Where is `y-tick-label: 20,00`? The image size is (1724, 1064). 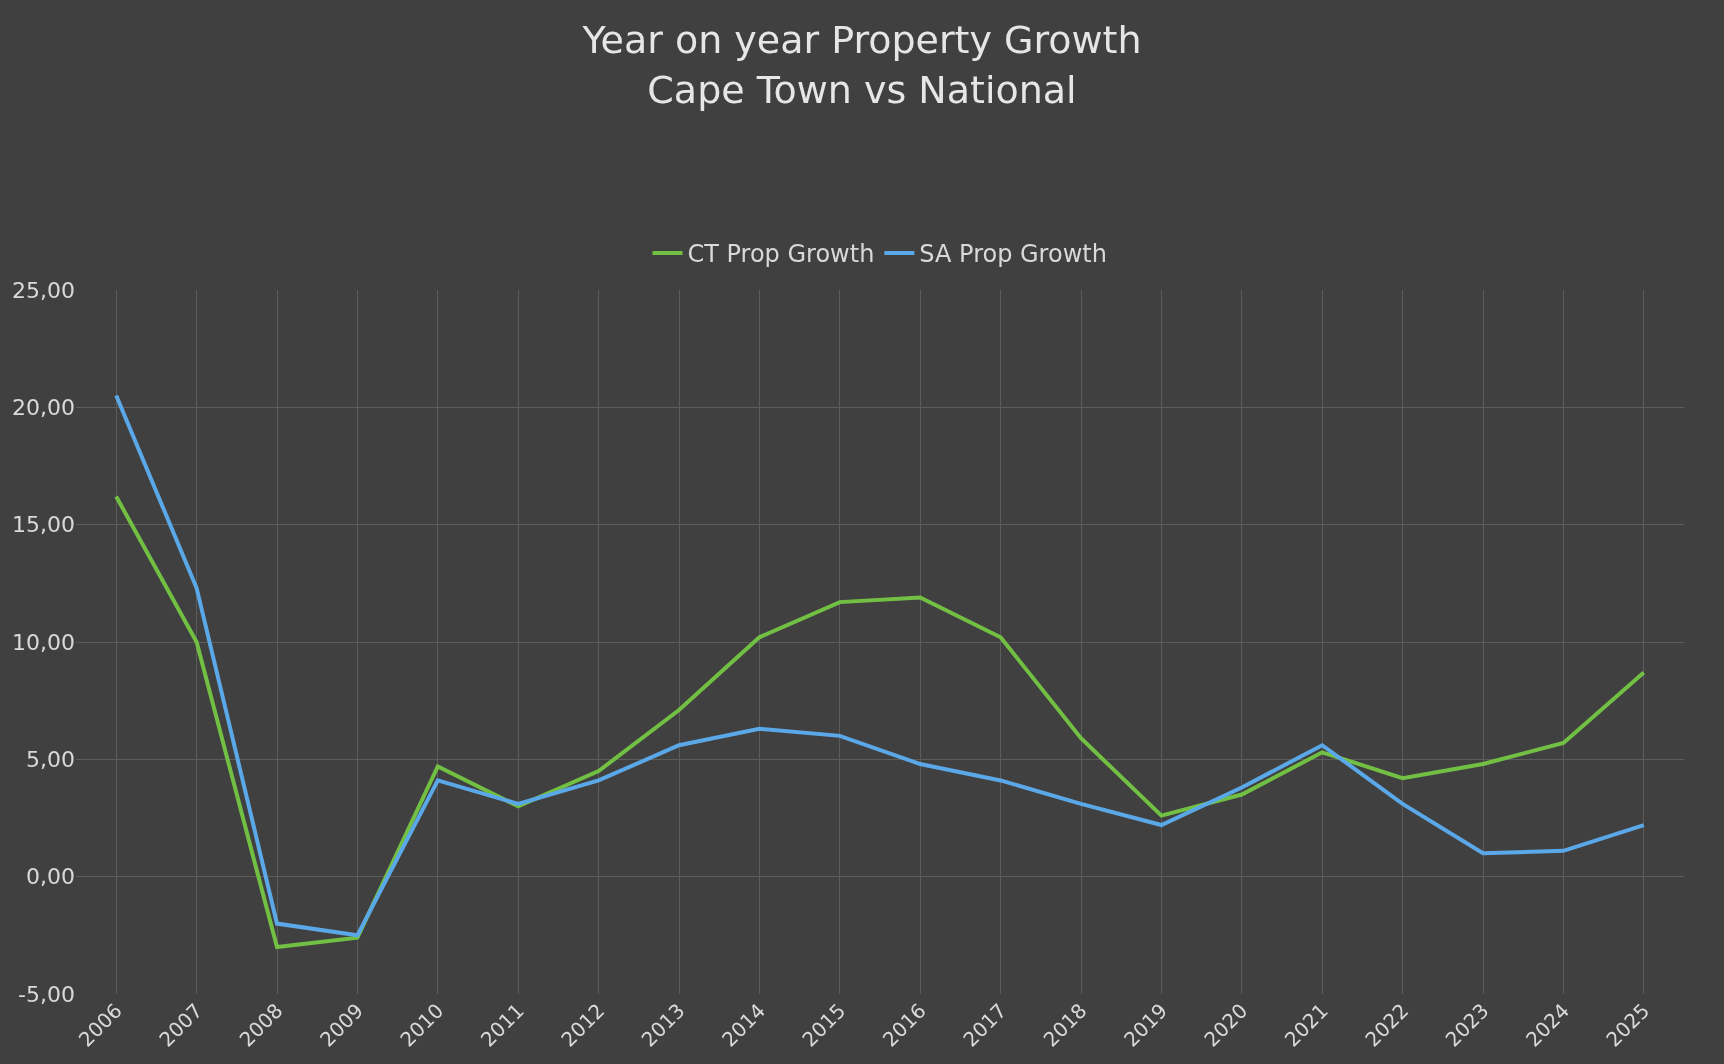 y-tick-label: 20,00 is located at coordinates (43, 408).